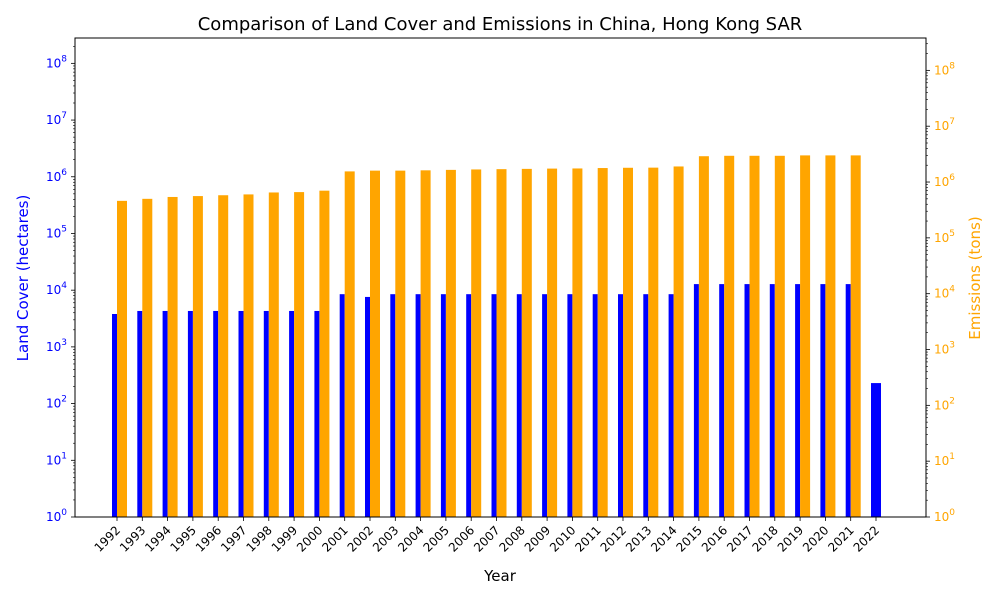 The width and height of the screenshot is (1000, 600). What do you see at coordinates (638, 538) in the screenshot?
I see `x-tick-label: 2013` at bounding box center [638, 538].